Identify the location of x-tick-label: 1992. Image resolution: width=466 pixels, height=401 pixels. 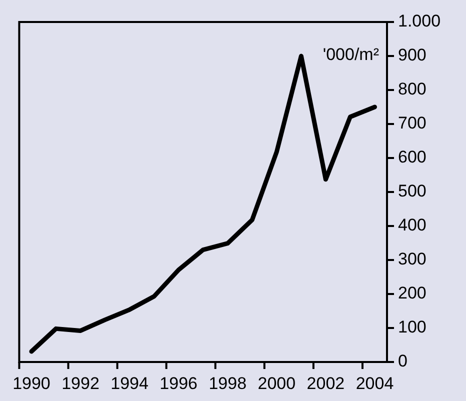
(81, 383).